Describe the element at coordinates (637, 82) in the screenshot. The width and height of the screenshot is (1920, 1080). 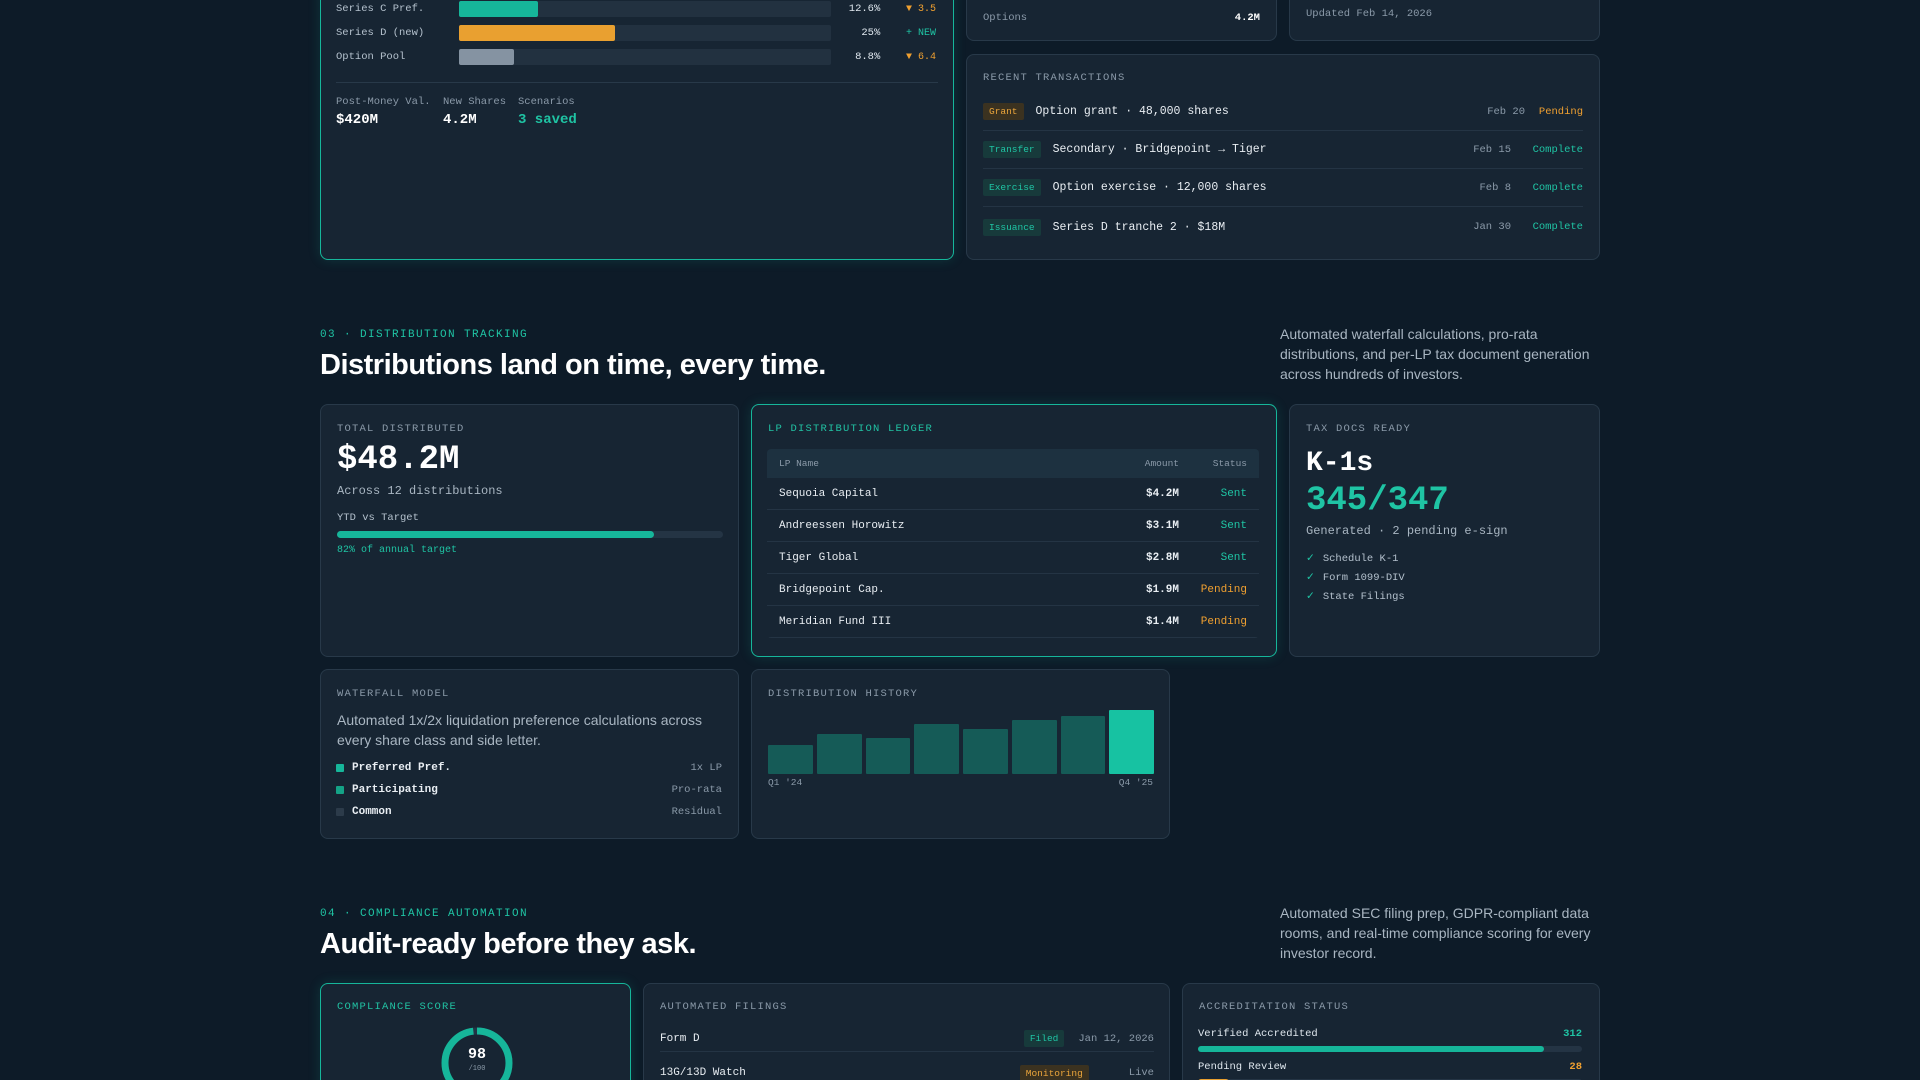
I see `divider` at that location.